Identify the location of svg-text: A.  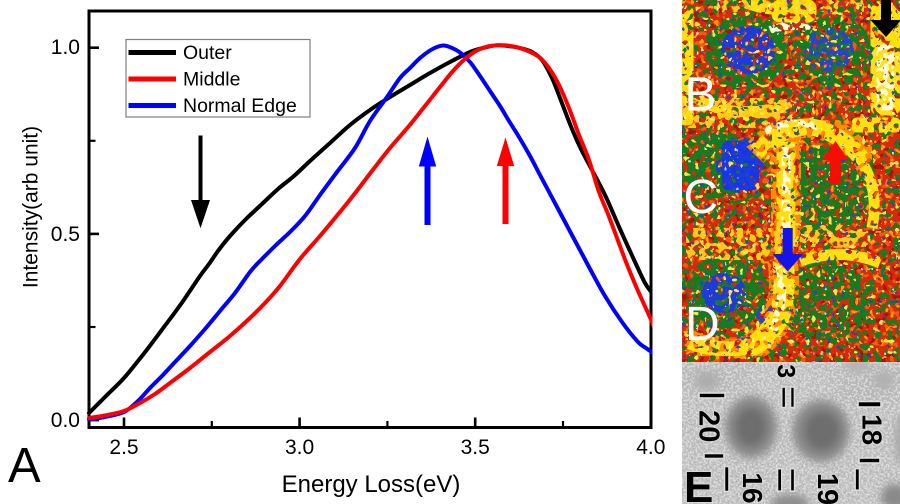
(24, 466).